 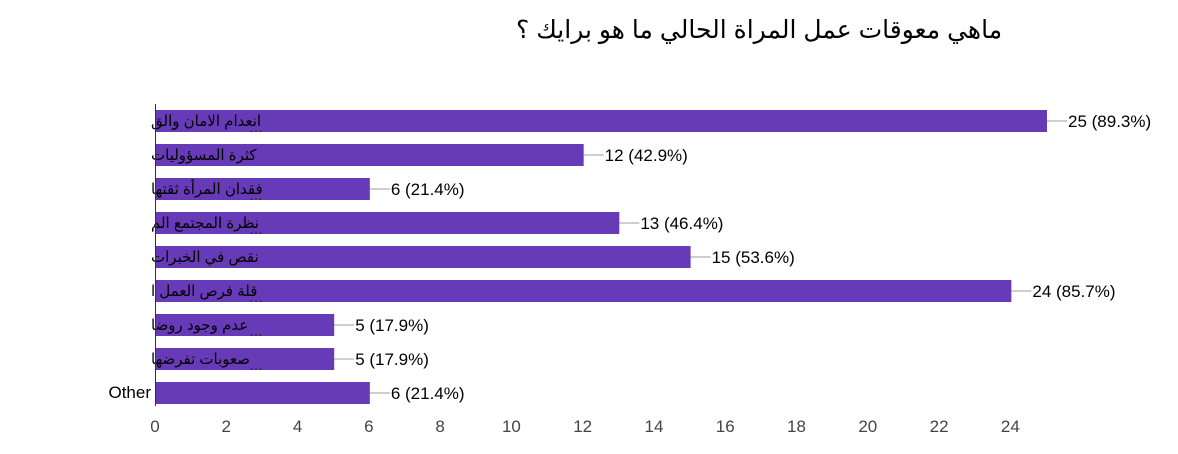 I want to click on category-label-8: Other, so click(x=129, y=392).